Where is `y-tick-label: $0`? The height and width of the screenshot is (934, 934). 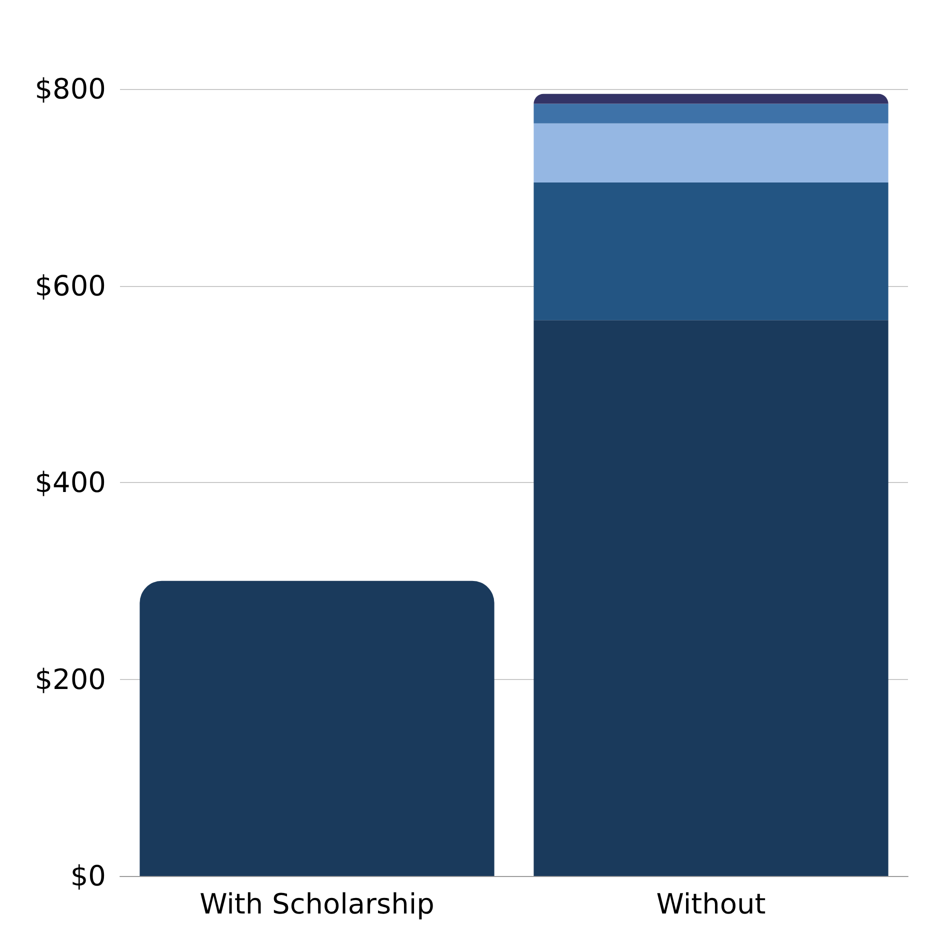 y-tick-label: $0 is located at coordinates (88, 876).